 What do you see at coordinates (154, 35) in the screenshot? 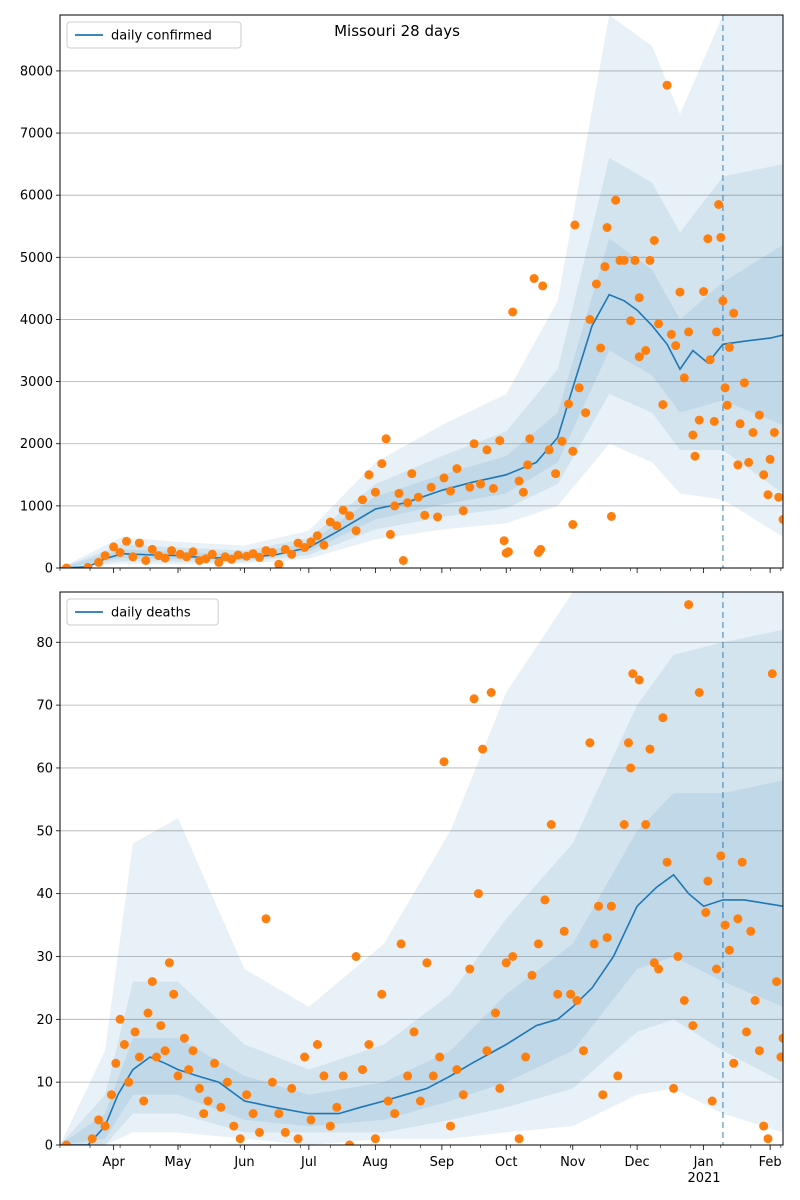
I see `legend: daily confirmed` at bounding box center [154, 35].